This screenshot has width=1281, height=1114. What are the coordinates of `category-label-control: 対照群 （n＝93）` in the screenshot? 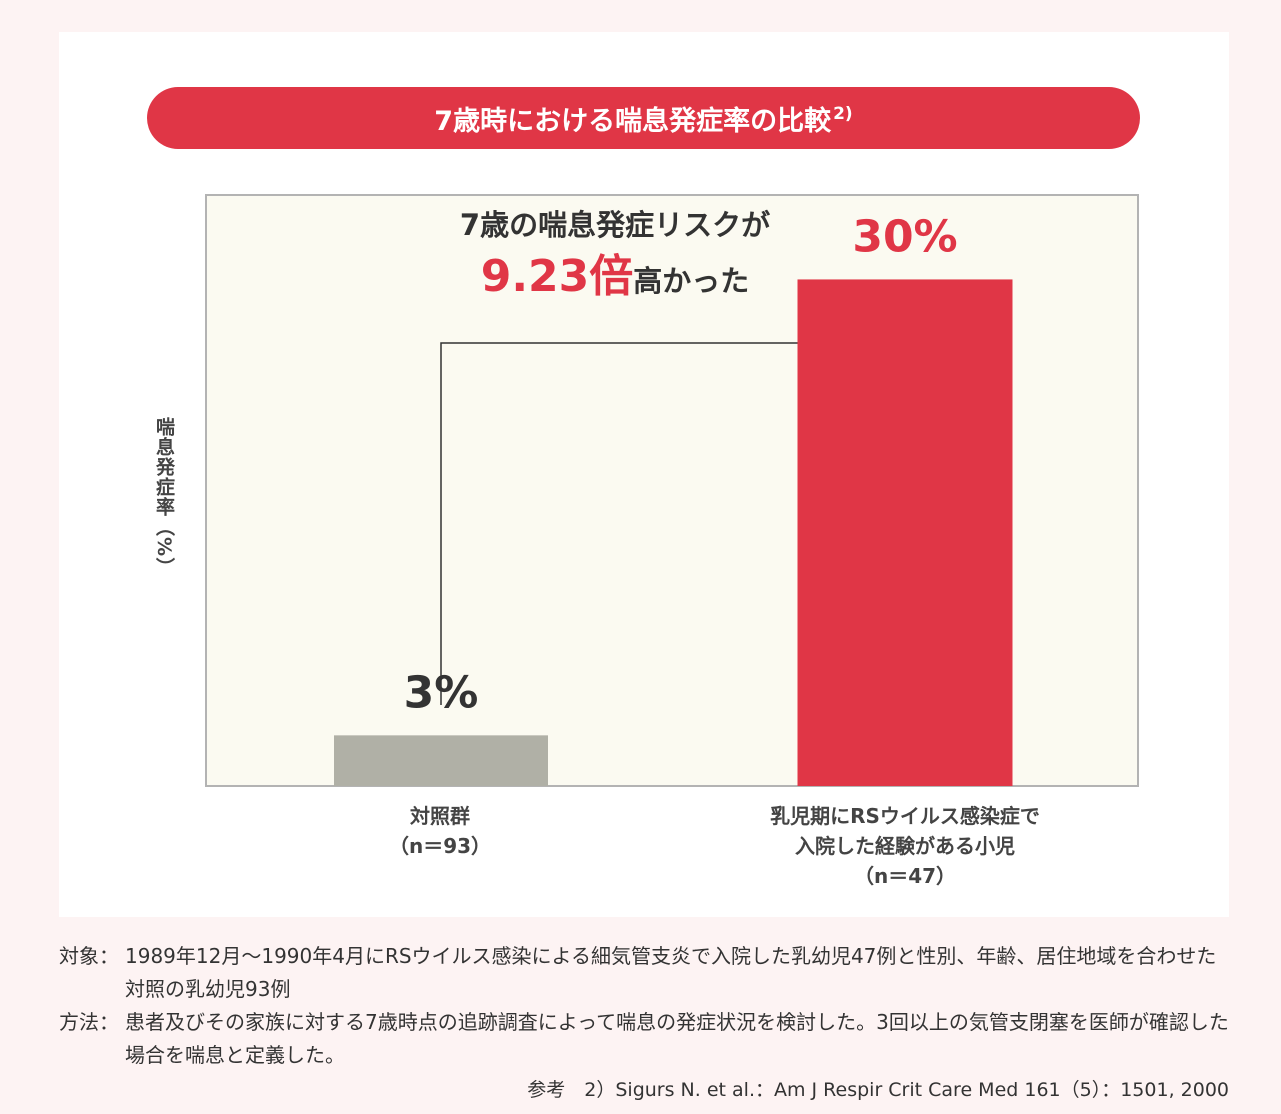 It's located at (440, 831).